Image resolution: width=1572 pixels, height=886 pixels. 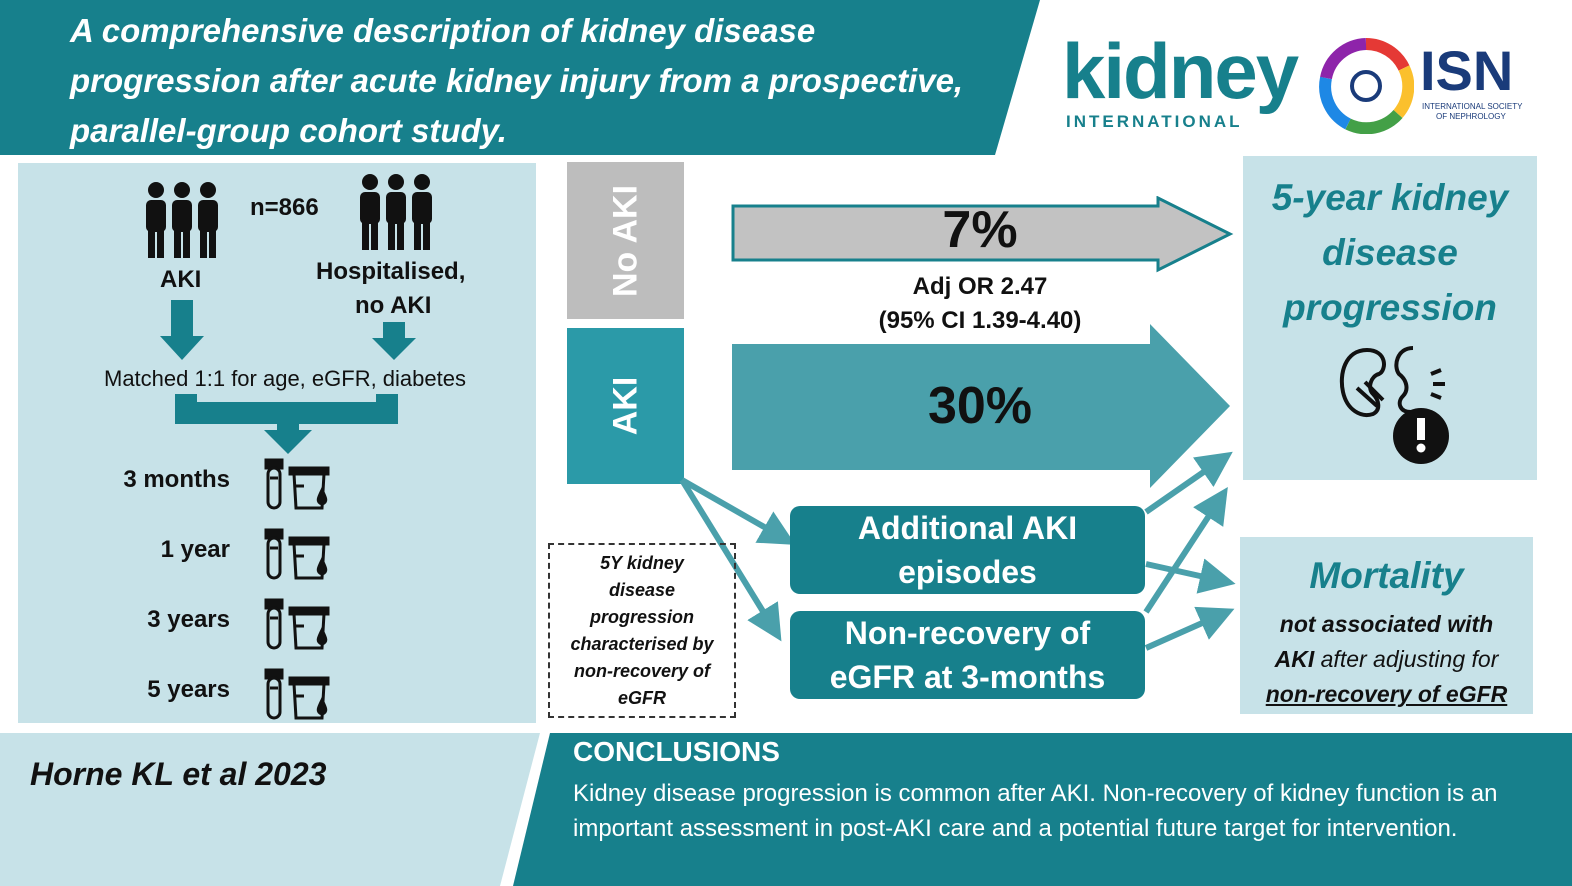 What do you see at coordinates (1472, 106) in the screenshot?
I see `society-name-1: INTERNATIONAL SOCIETY` at bounding box center [1472, 106].